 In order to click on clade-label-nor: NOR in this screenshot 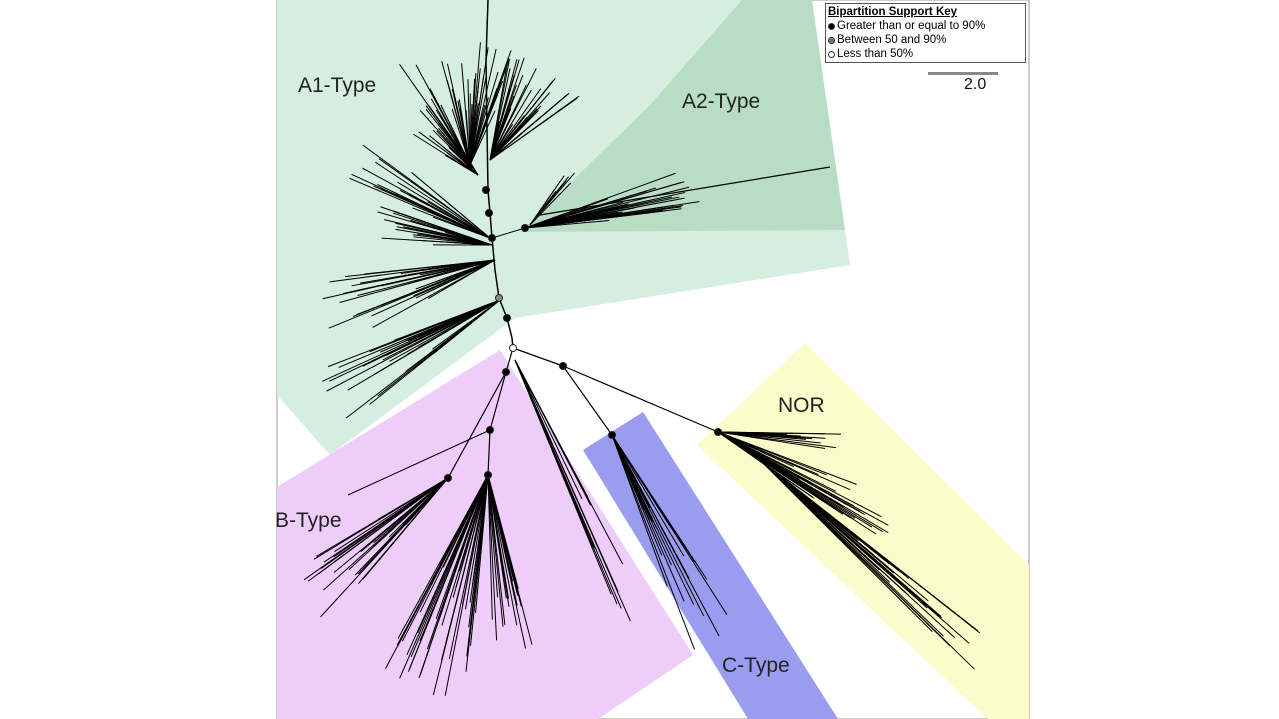, I will do `click(801, 405)`.